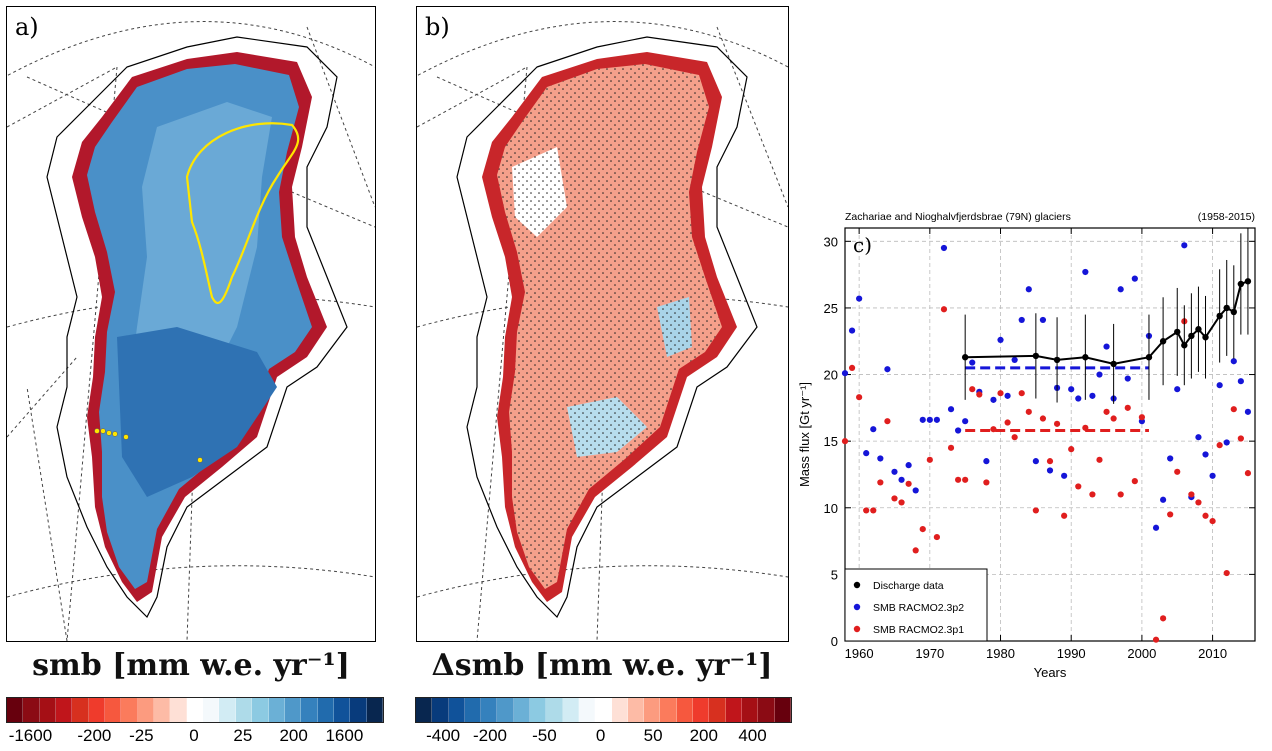 The width and height of the screenshot is (1272, 751). What do you see at coordinates (243, 735) in the screenshot?
I see `colorbar-a-tick-label: 25` at bounding box center [243, 735].